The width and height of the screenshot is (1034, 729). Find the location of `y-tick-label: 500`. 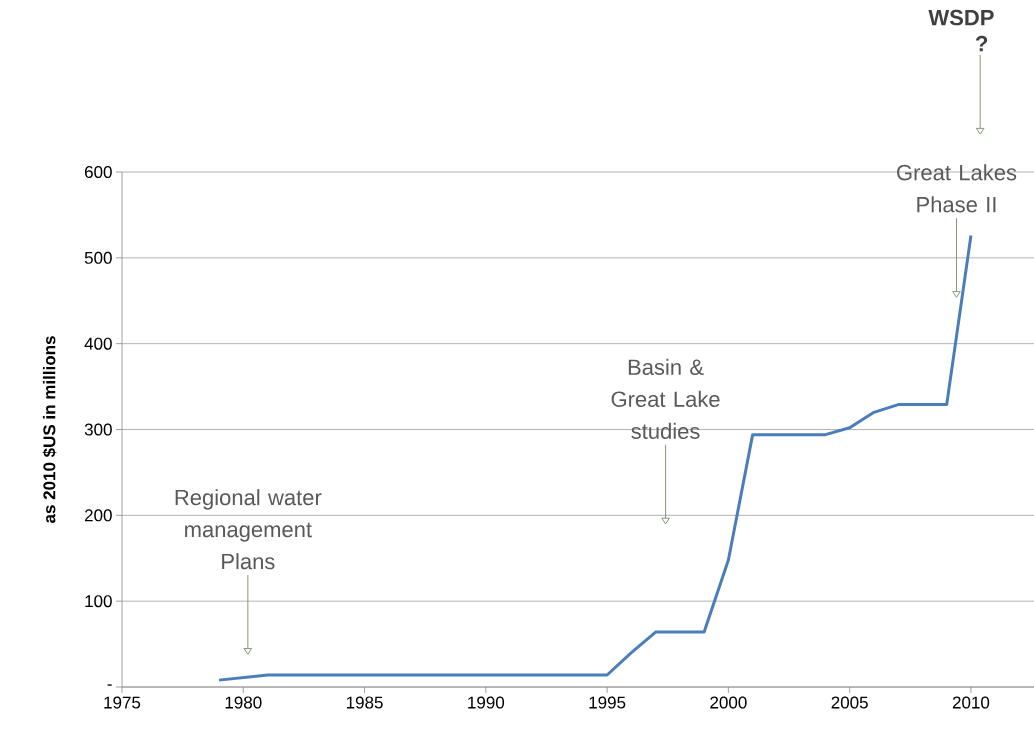

y-tick-label: 500 is located at coordinates (98, 257).